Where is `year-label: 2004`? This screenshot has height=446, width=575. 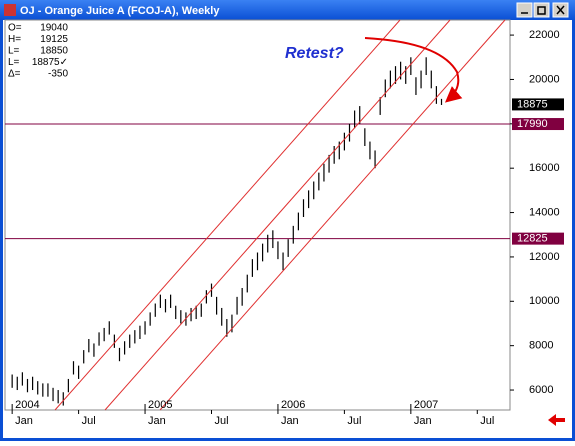
year-label: 2004 is located at coordinates (27, 405).